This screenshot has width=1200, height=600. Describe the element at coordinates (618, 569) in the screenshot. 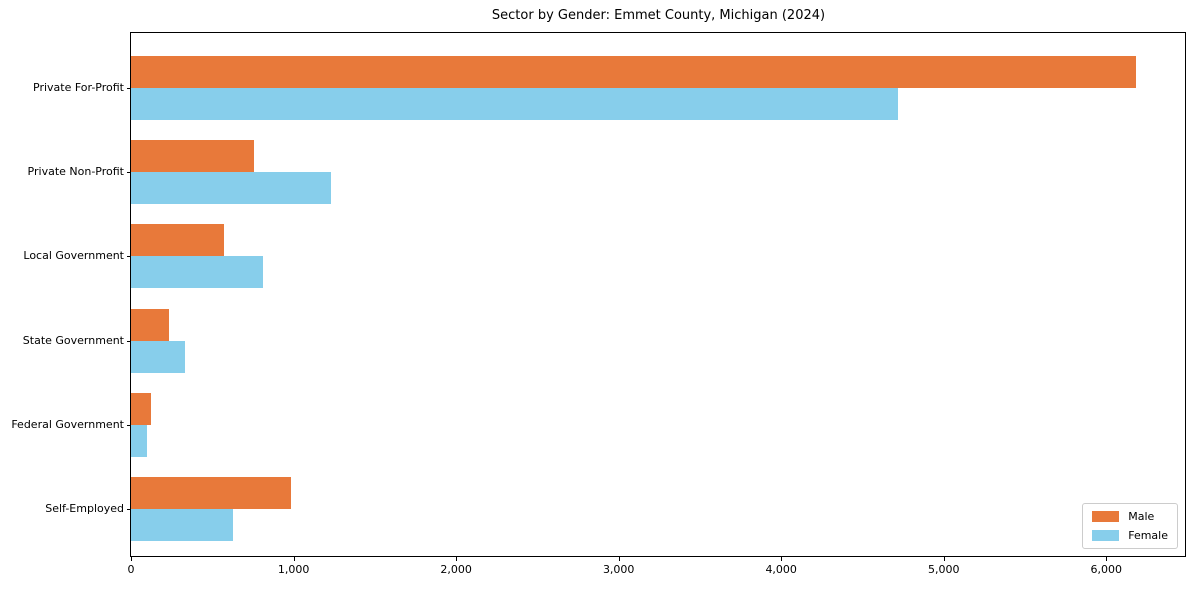

I see `x-tick-label: 3,000` at that location.